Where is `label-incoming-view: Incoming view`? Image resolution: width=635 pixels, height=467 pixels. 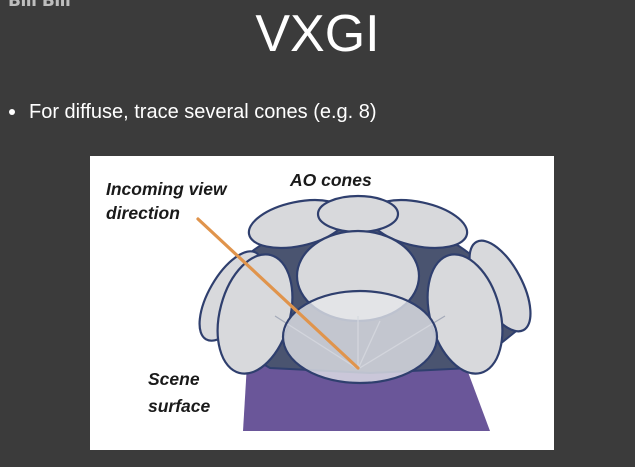 label-incoming-view: Incoming view is located at coordinates (167, 189).